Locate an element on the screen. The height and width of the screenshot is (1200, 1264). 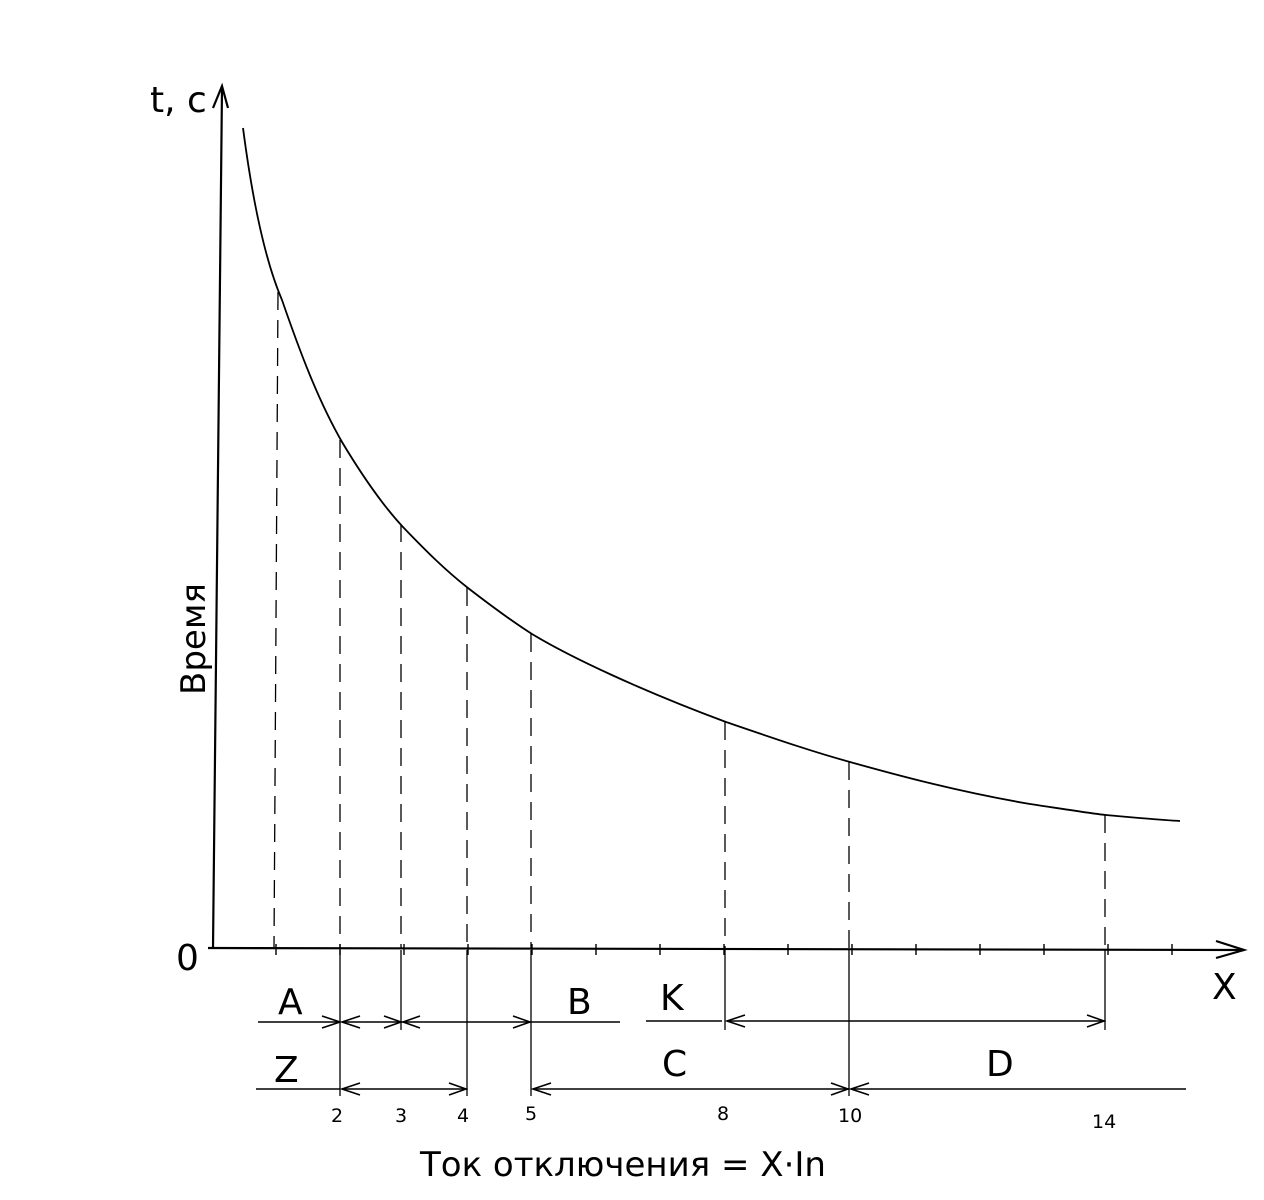
range-label-k: K is located at coordinates (672, 998).